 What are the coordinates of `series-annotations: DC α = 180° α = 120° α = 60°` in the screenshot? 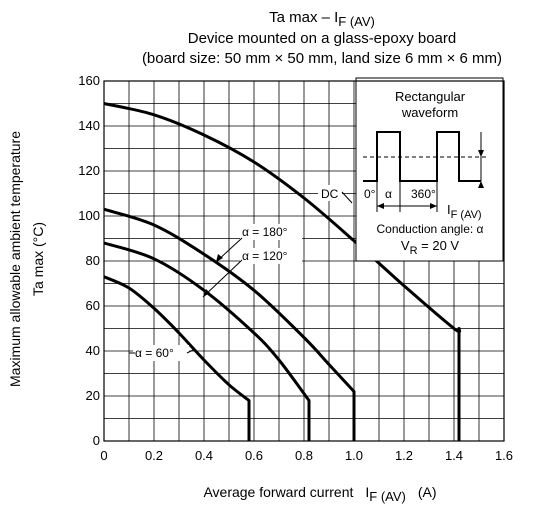 It's located at (241, 273).